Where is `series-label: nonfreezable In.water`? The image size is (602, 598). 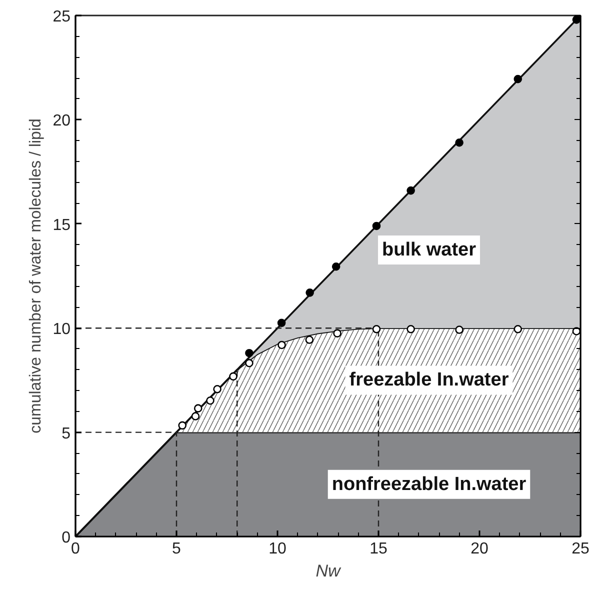 series-label: nonfreezable In.water is located at coordinates (429, 484).